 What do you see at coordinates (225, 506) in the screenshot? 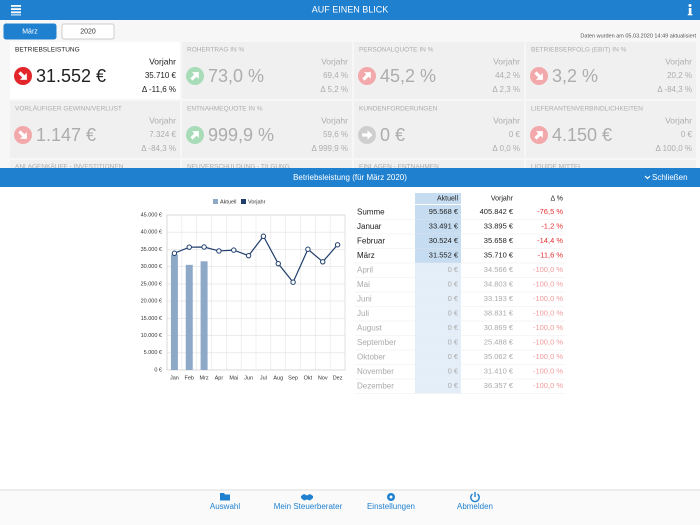
I see `nav-item: Auswahl` at bounding box center [225, 506].